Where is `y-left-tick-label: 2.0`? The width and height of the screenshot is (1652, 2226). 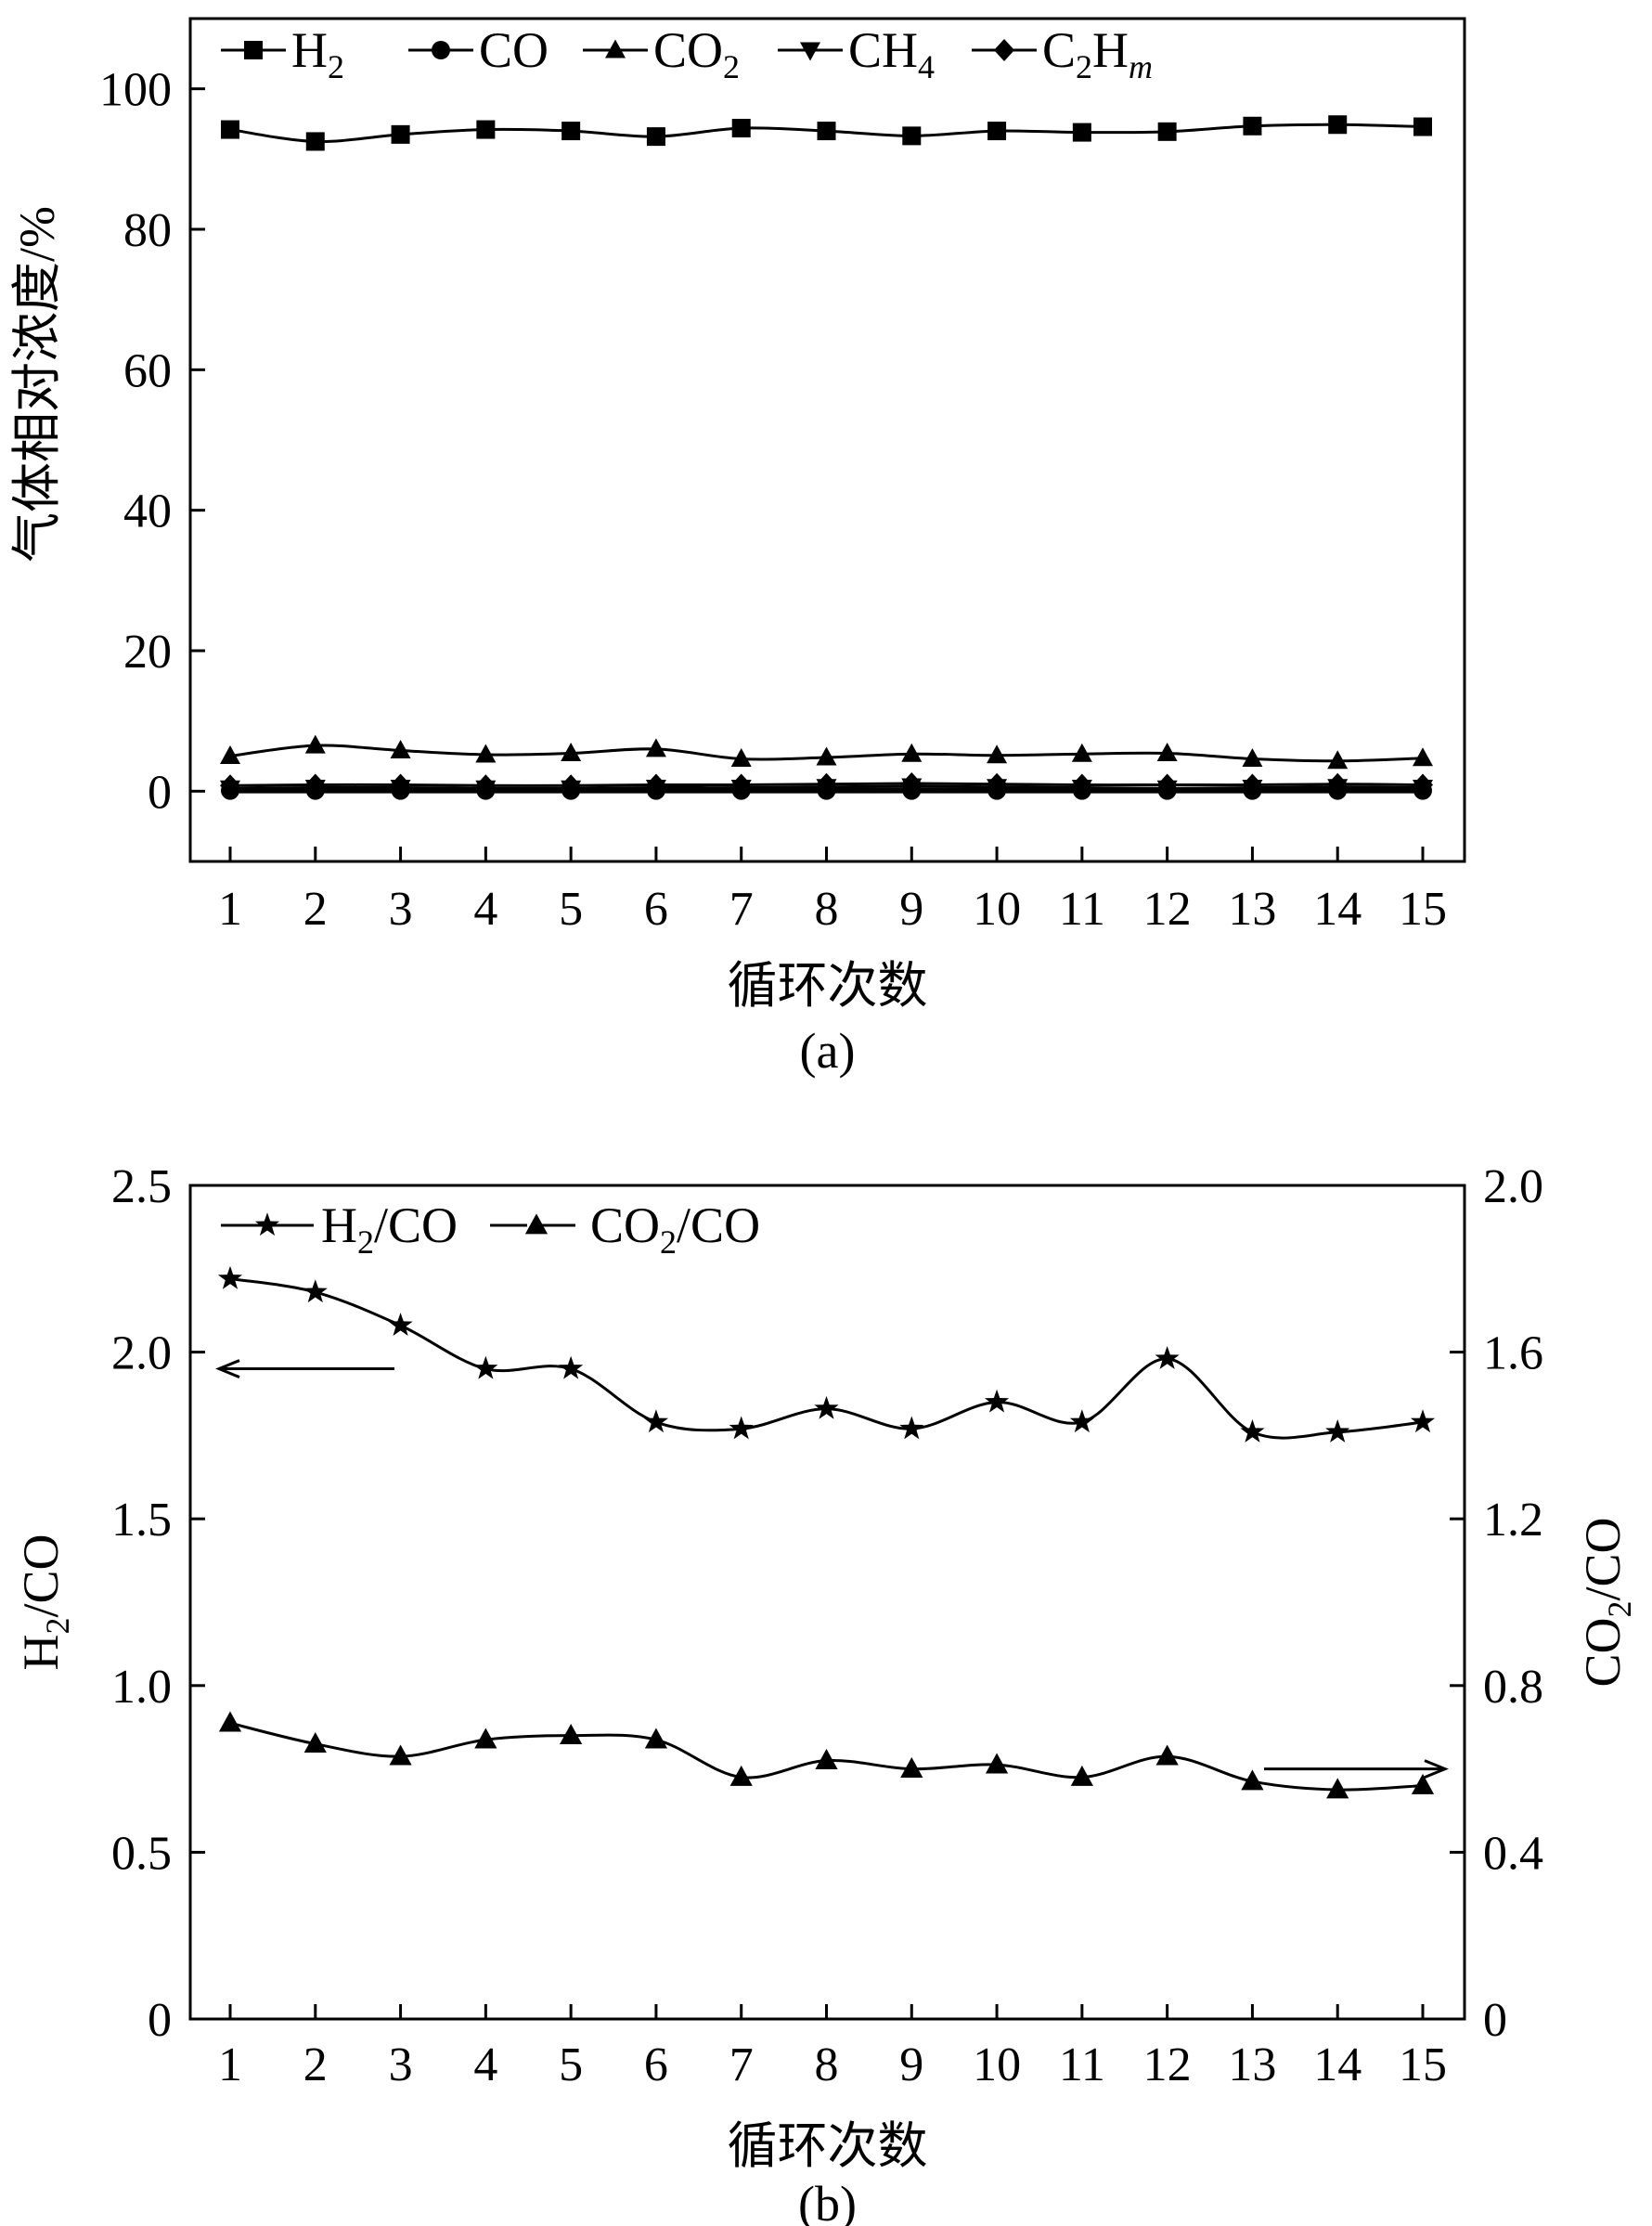 y-left-tick-label: 2.0 is located at coordinates (141, 1353).